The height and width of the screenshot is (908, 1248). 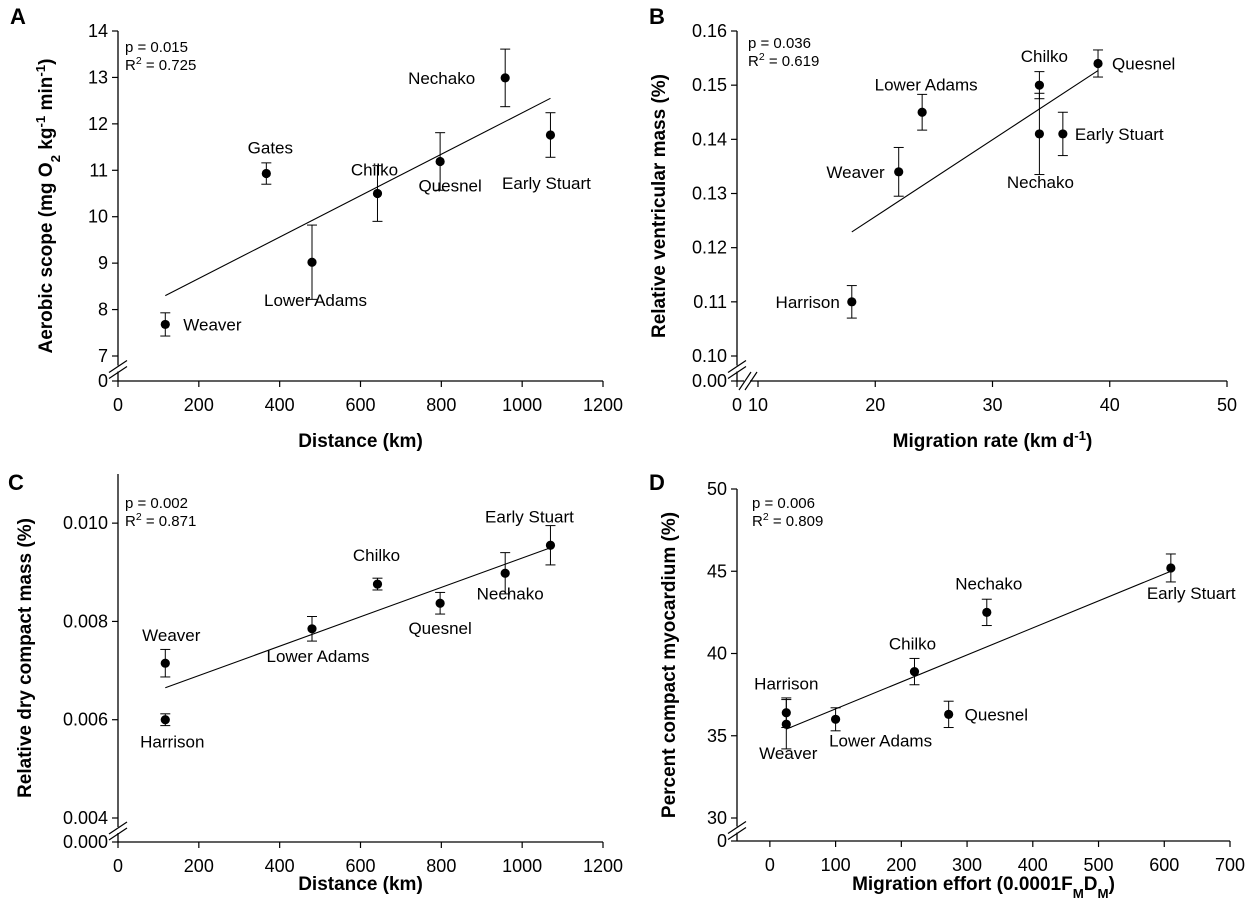 I want to click on y-tick-label: 10, so click(x=98, y=217).